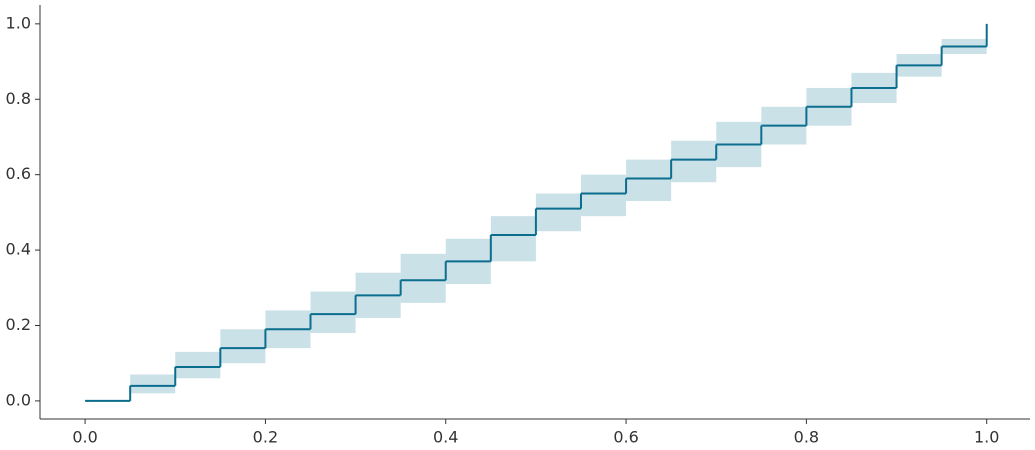  Describe the element at coordinates (18, 22) in the screenshot. I see `y-tick-label: 1.0` at that location.